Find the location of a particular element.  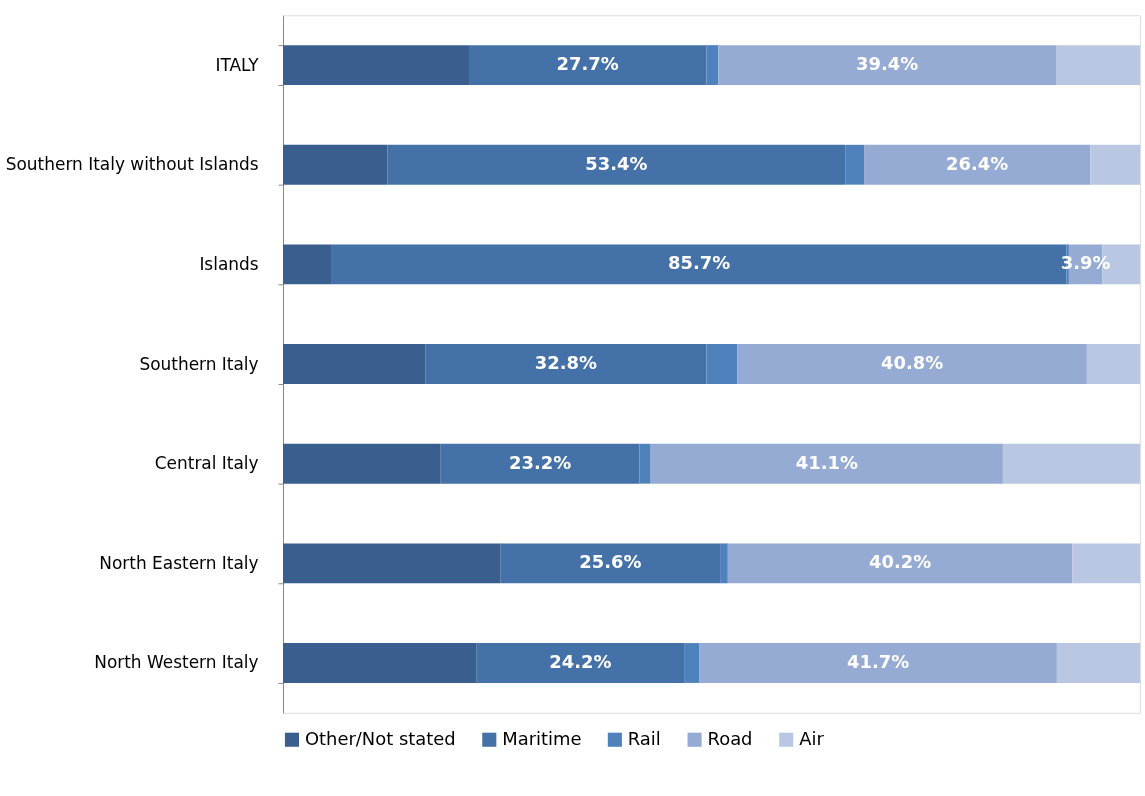

data-label: 26.4% is located at coordinates (977, 163).